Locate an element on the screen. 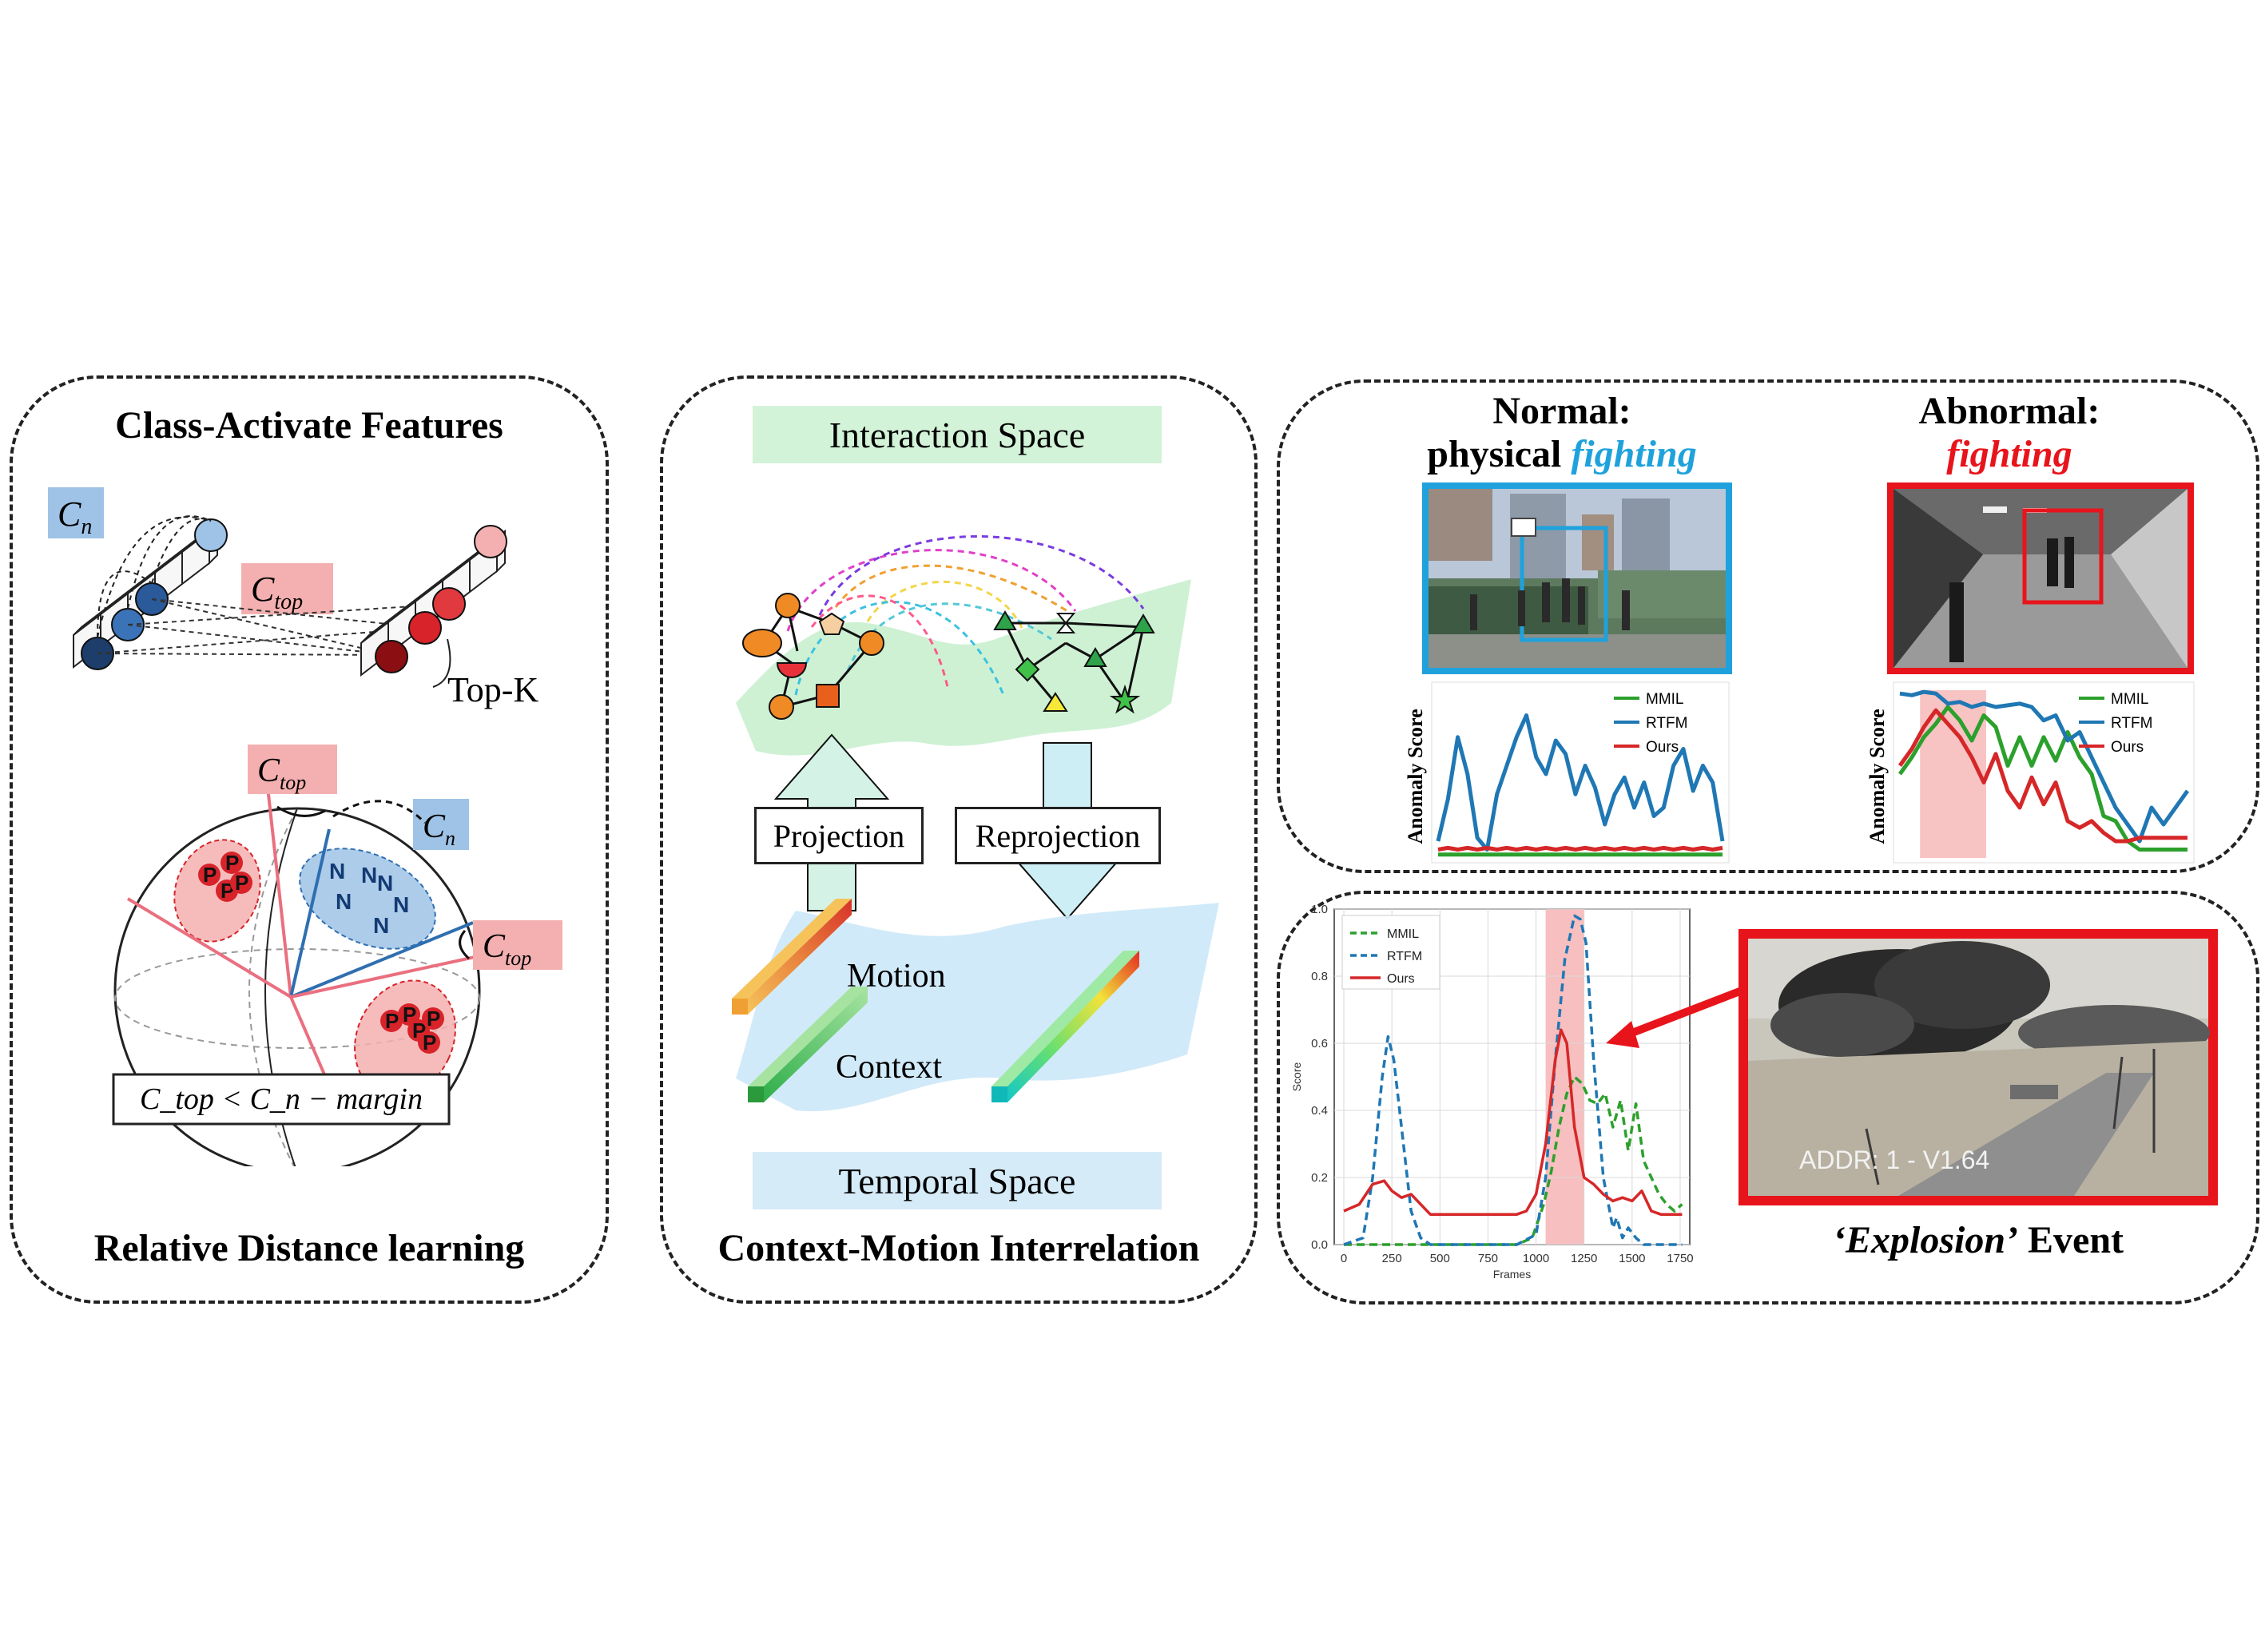 This screenshot has width=2265, height=1652. normal-feature-node is located at coordinates (211, 535).